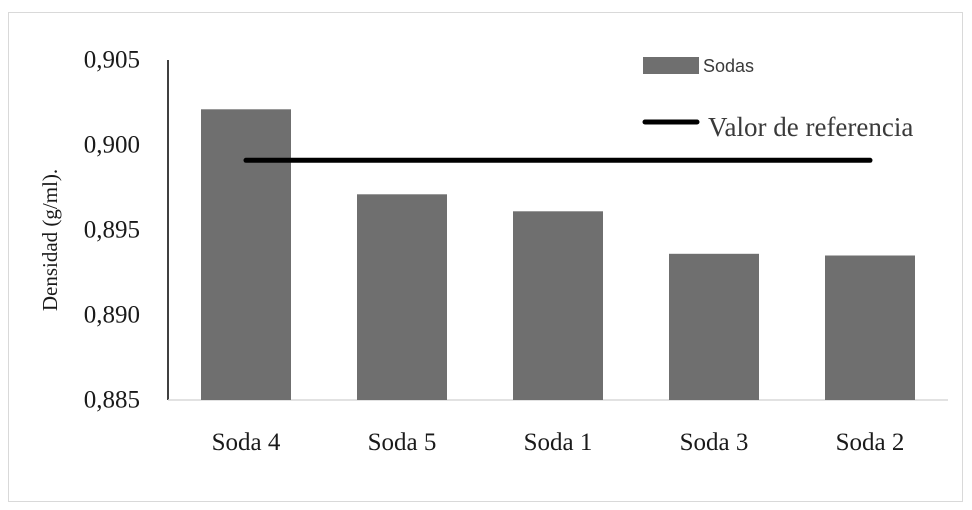 Image resolution: width=972 pixels, height=510 pixels. I want to click on legend-swatch-sodas, so click(671, 65).